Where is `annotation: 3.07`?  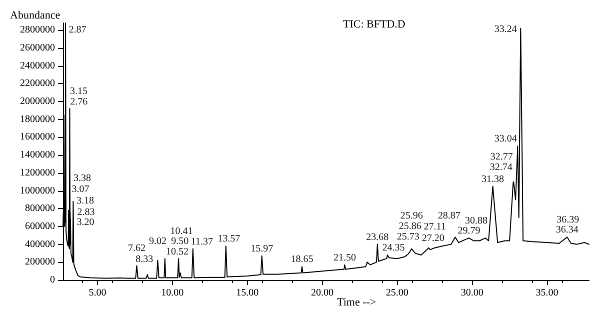
annotation: 3.07 is located at coordinates (81, 189).